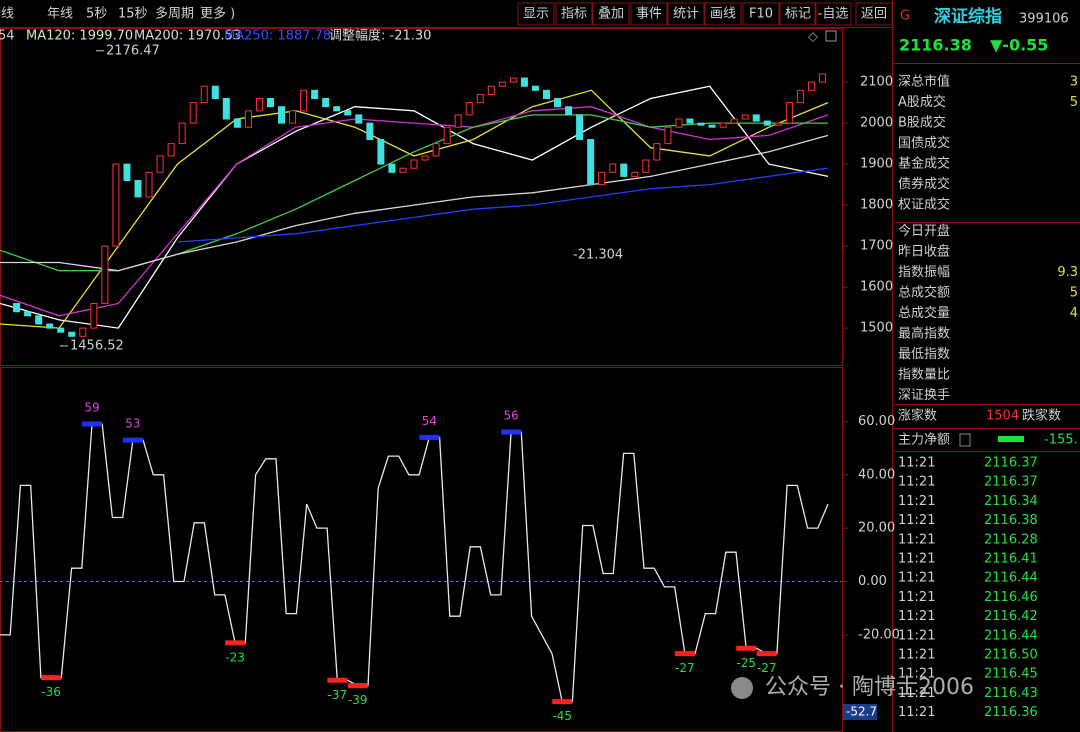  I want to click on tick-price: 2116.45, so click(1011, 674).